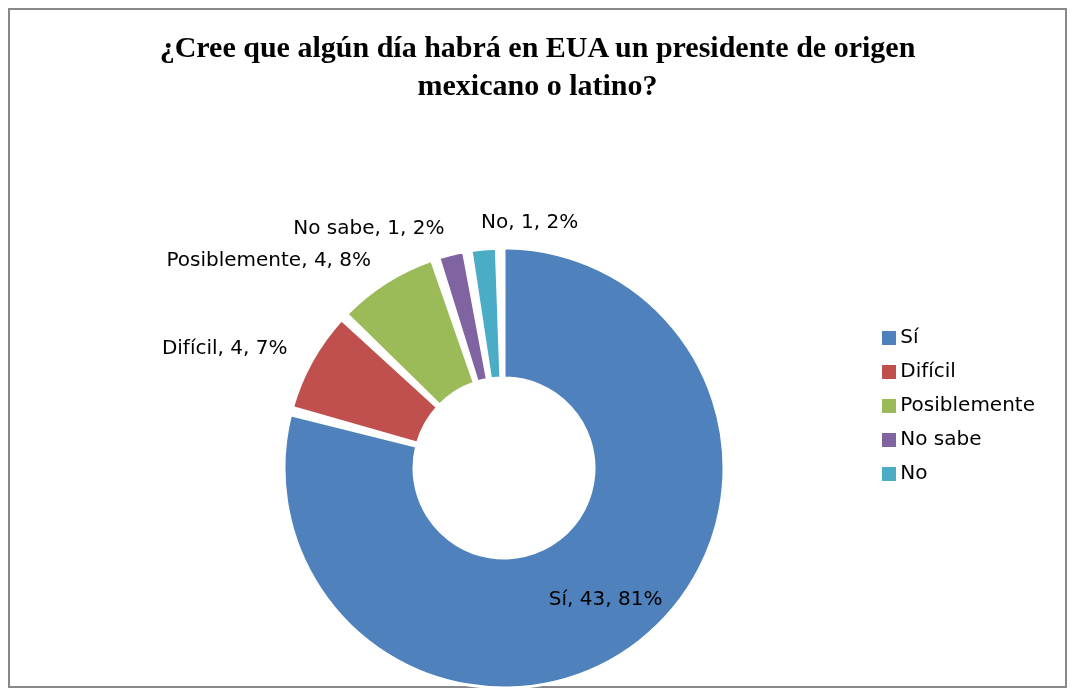 The image size is (1079, 698). Describe the element at coordinates (605, 597) in the screenshot. I see `data-label: Sí, 43, 81%` at that location.